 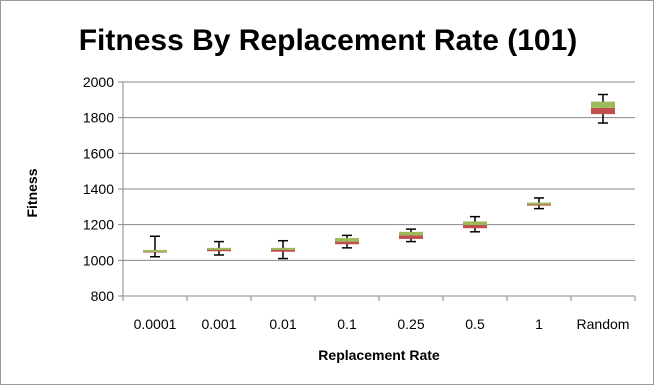 I want to click on y-tick-label: 800, so click(x=103, y=296).